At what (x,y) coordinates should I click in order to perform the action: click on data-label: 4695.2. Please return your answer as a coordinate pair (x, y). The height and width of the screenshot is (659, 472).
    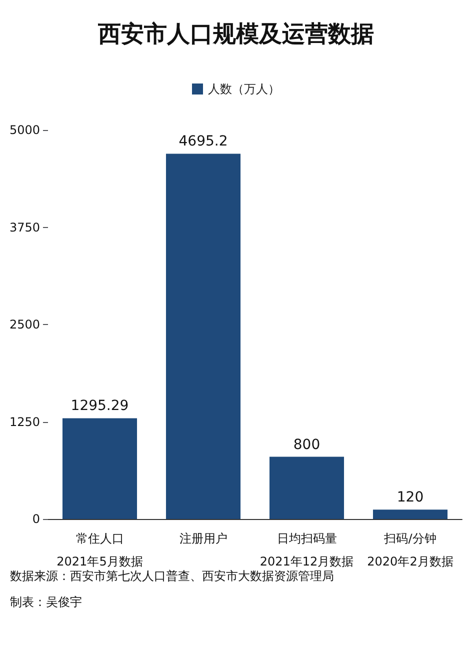
    Looking at the image, I should click on (203, 142).